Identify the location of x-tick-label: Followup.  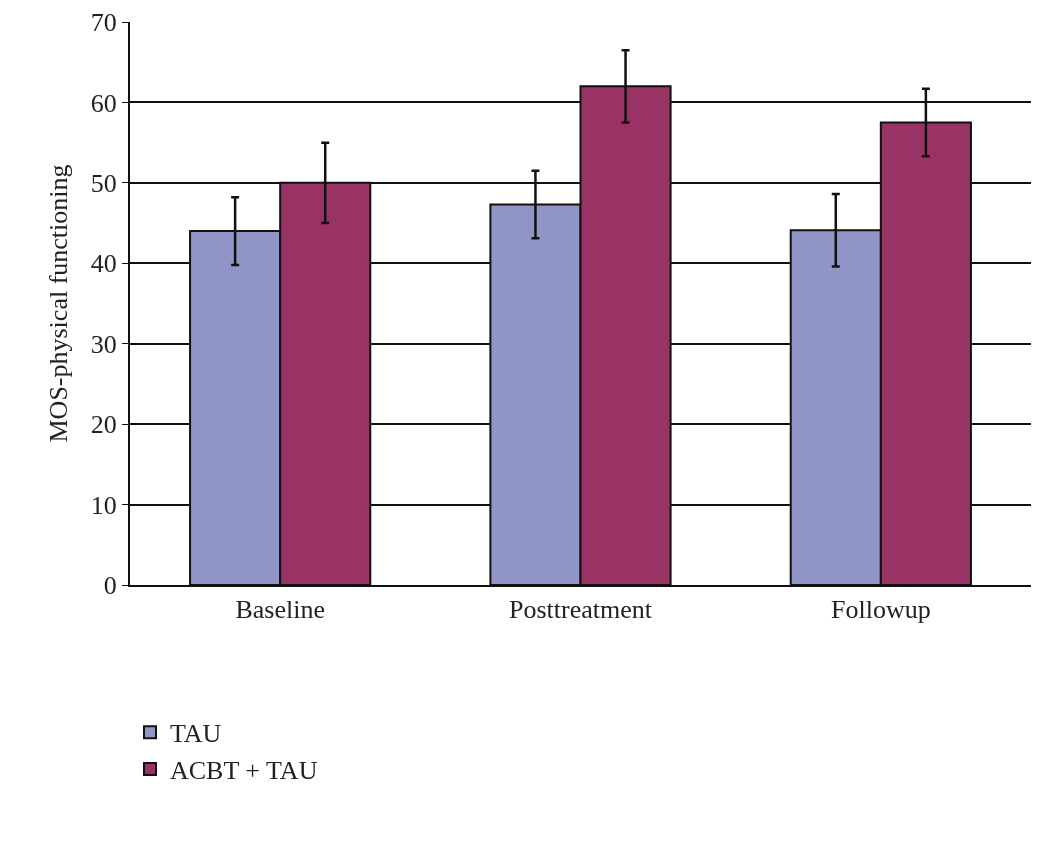
(880, 610).